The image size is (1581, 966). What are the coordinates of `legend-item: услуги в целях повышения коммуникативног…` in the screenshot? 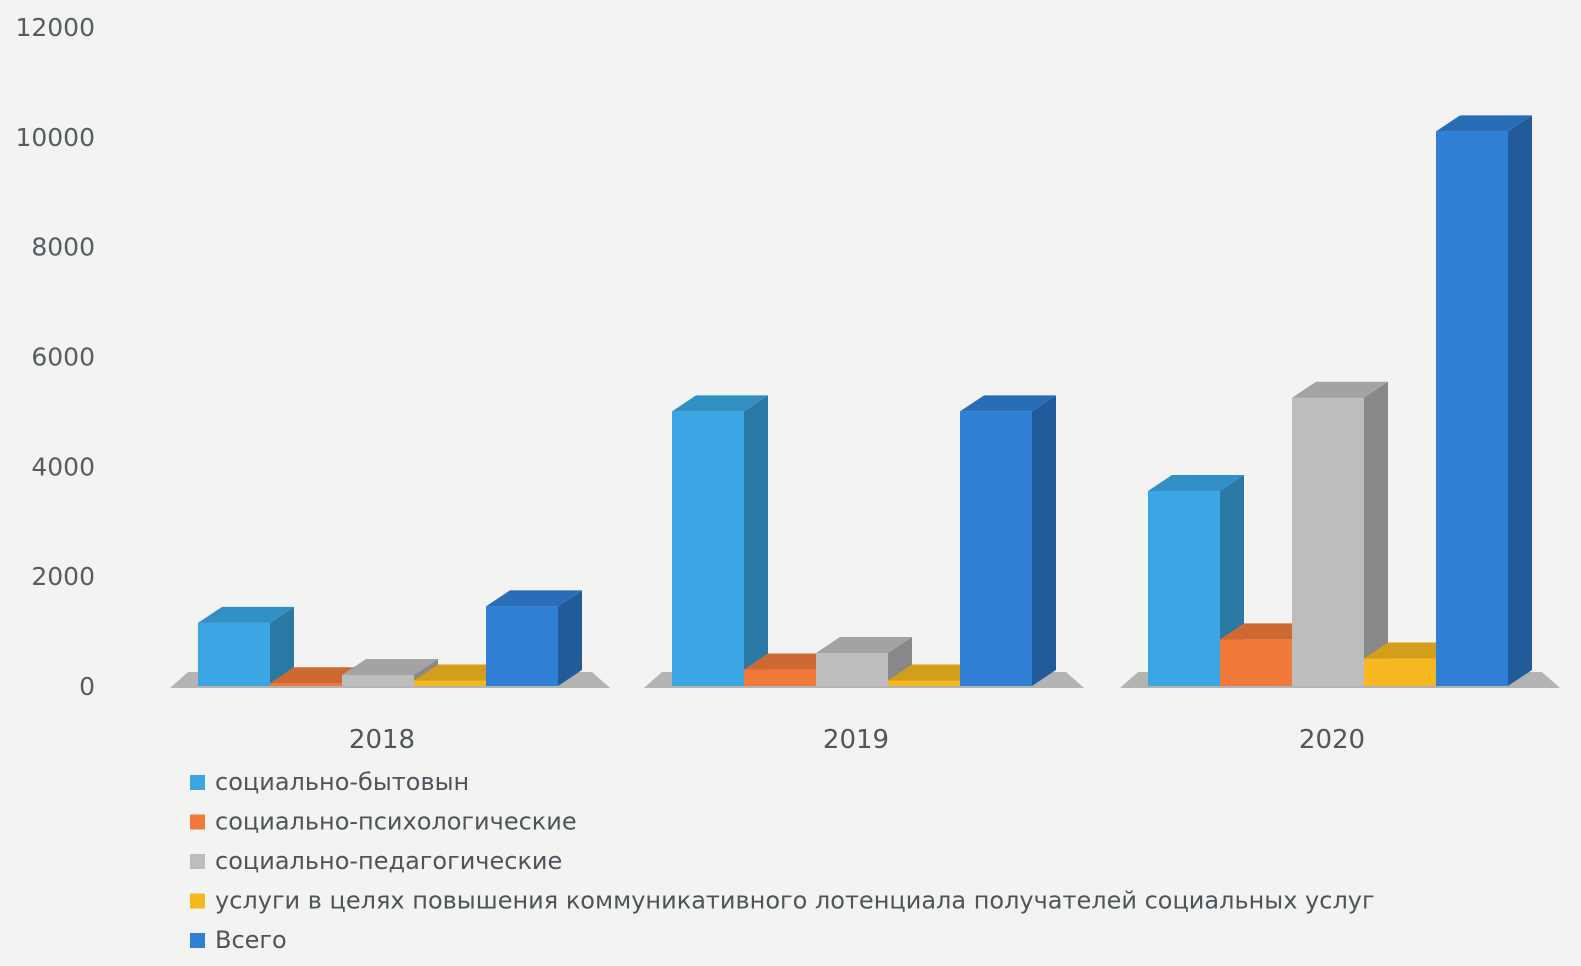 It's located at (782, 901).